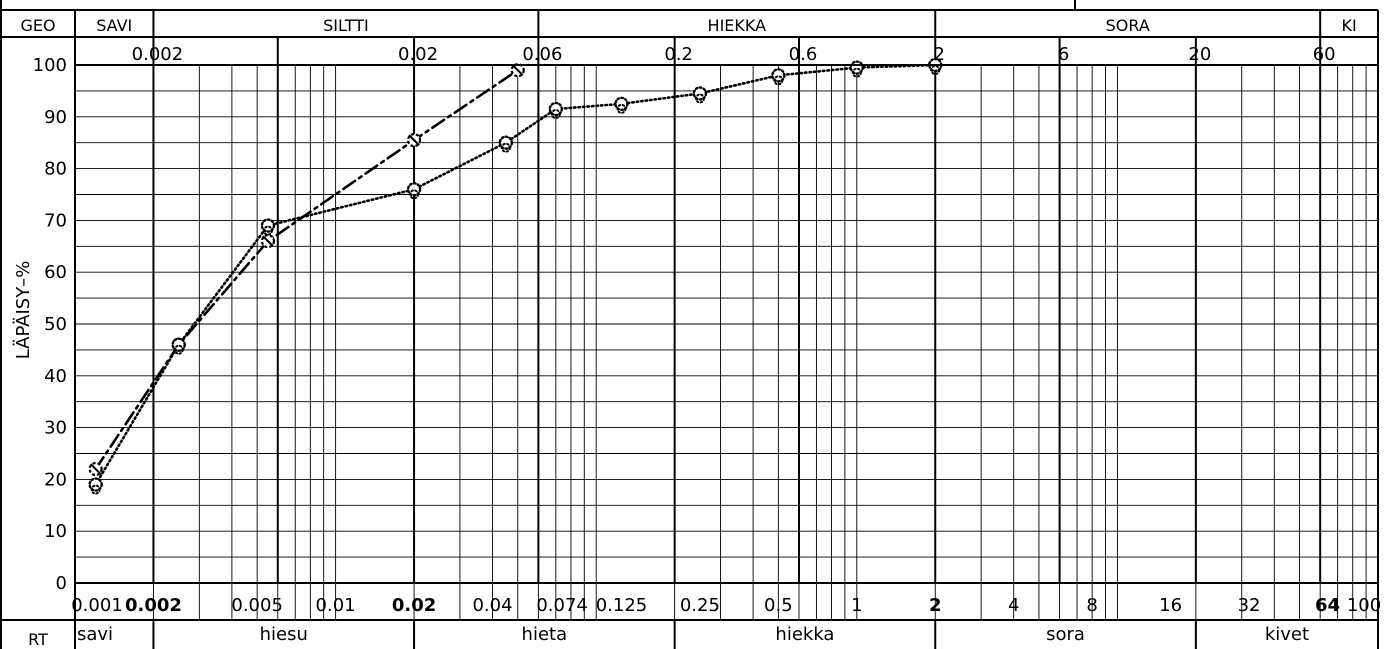 This screenshot has height=649, width=1393. I want to click on rt-band-label: kivet, so click(1287, 634).